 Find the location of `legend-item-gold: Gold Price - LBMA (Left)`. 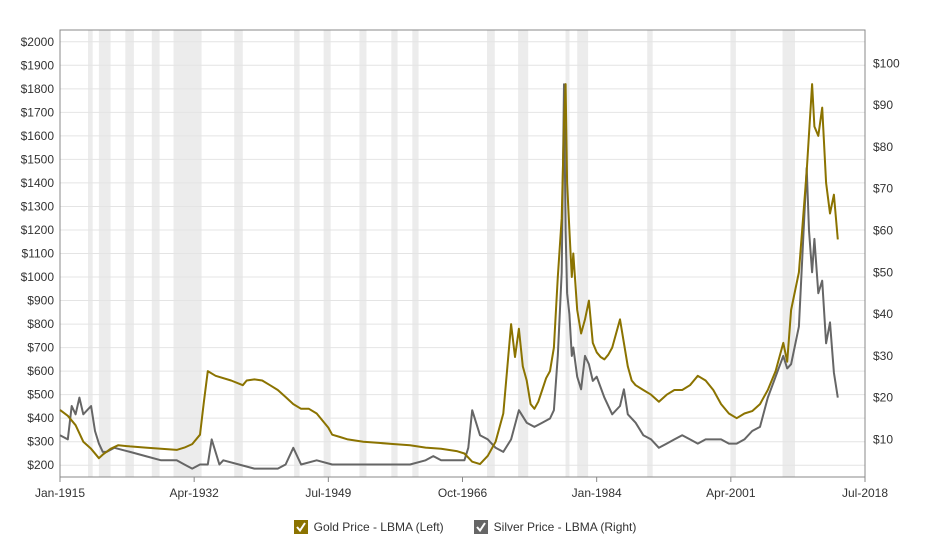

legend-item-gold: Gold Price - LBMA (Left) is located at coordinates (368, 527).